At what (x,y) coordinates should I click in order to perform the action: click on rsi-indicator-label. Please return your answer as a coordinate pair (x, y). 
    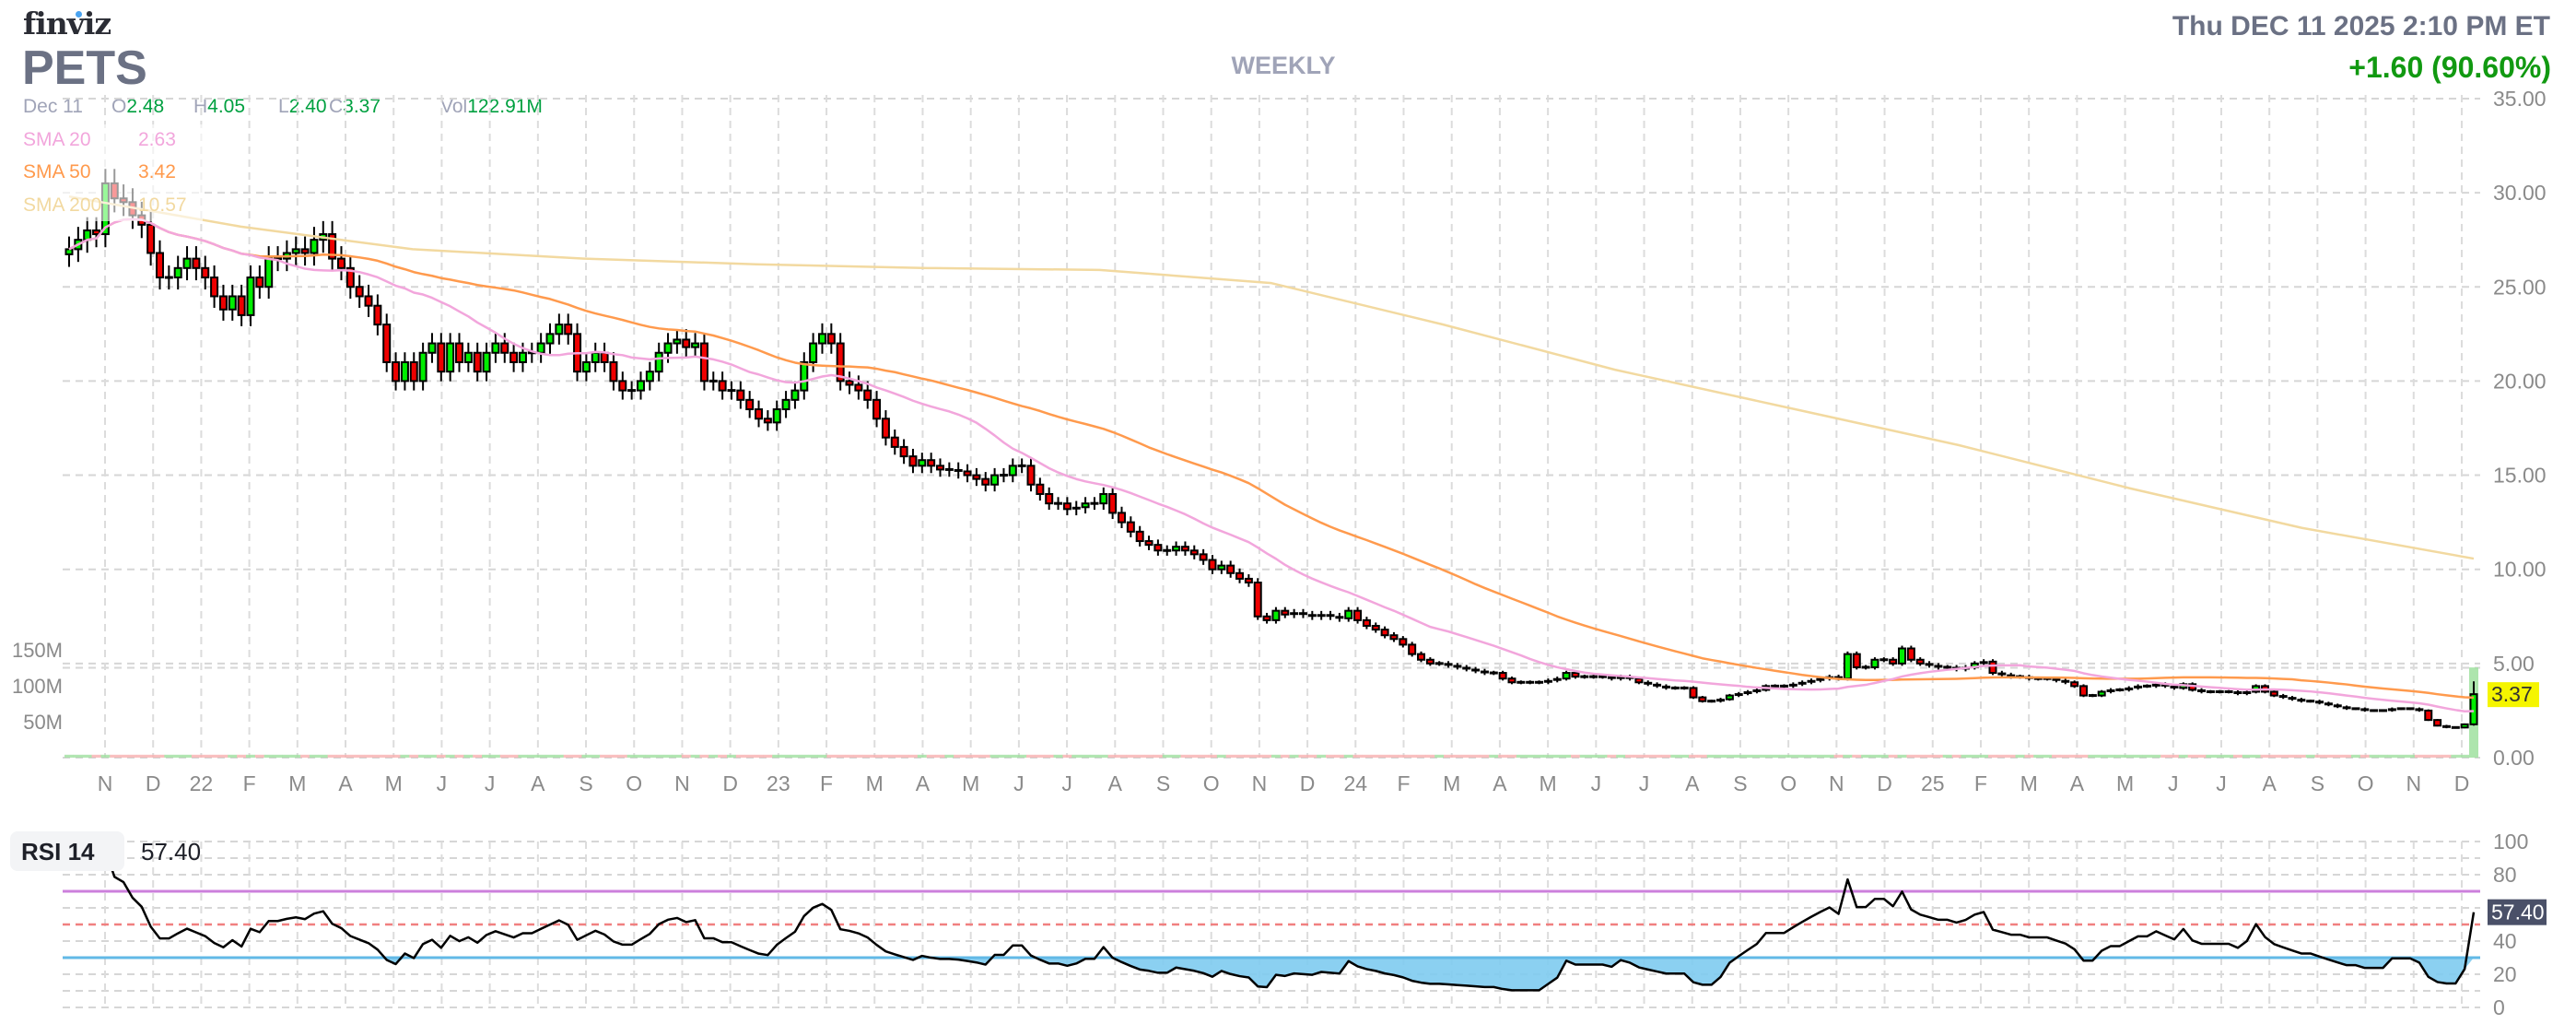
    Looking at the image, I should click on (67, 851).